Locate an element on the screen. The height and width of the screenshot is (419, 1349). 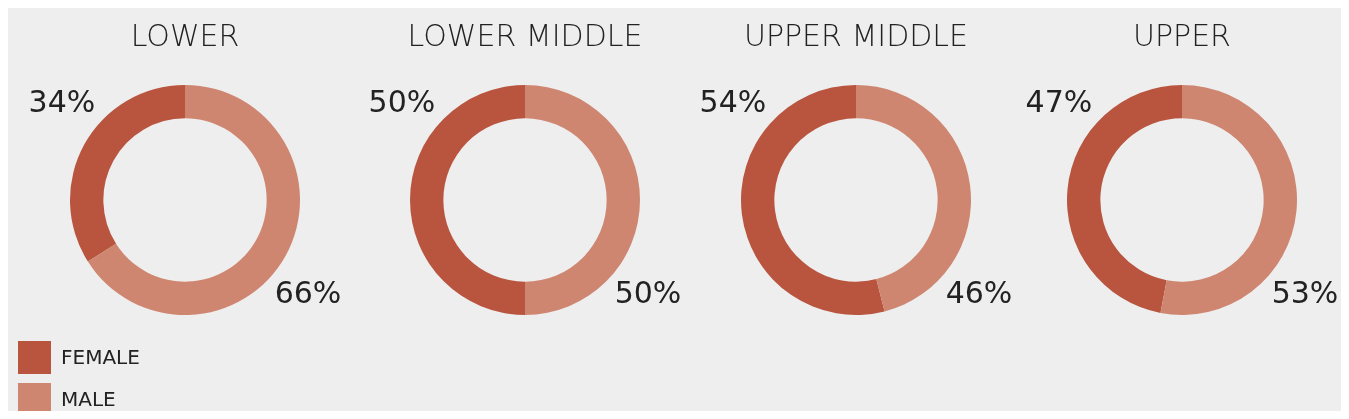
chart-title: UPPER is located at coordinates (1182, 35).